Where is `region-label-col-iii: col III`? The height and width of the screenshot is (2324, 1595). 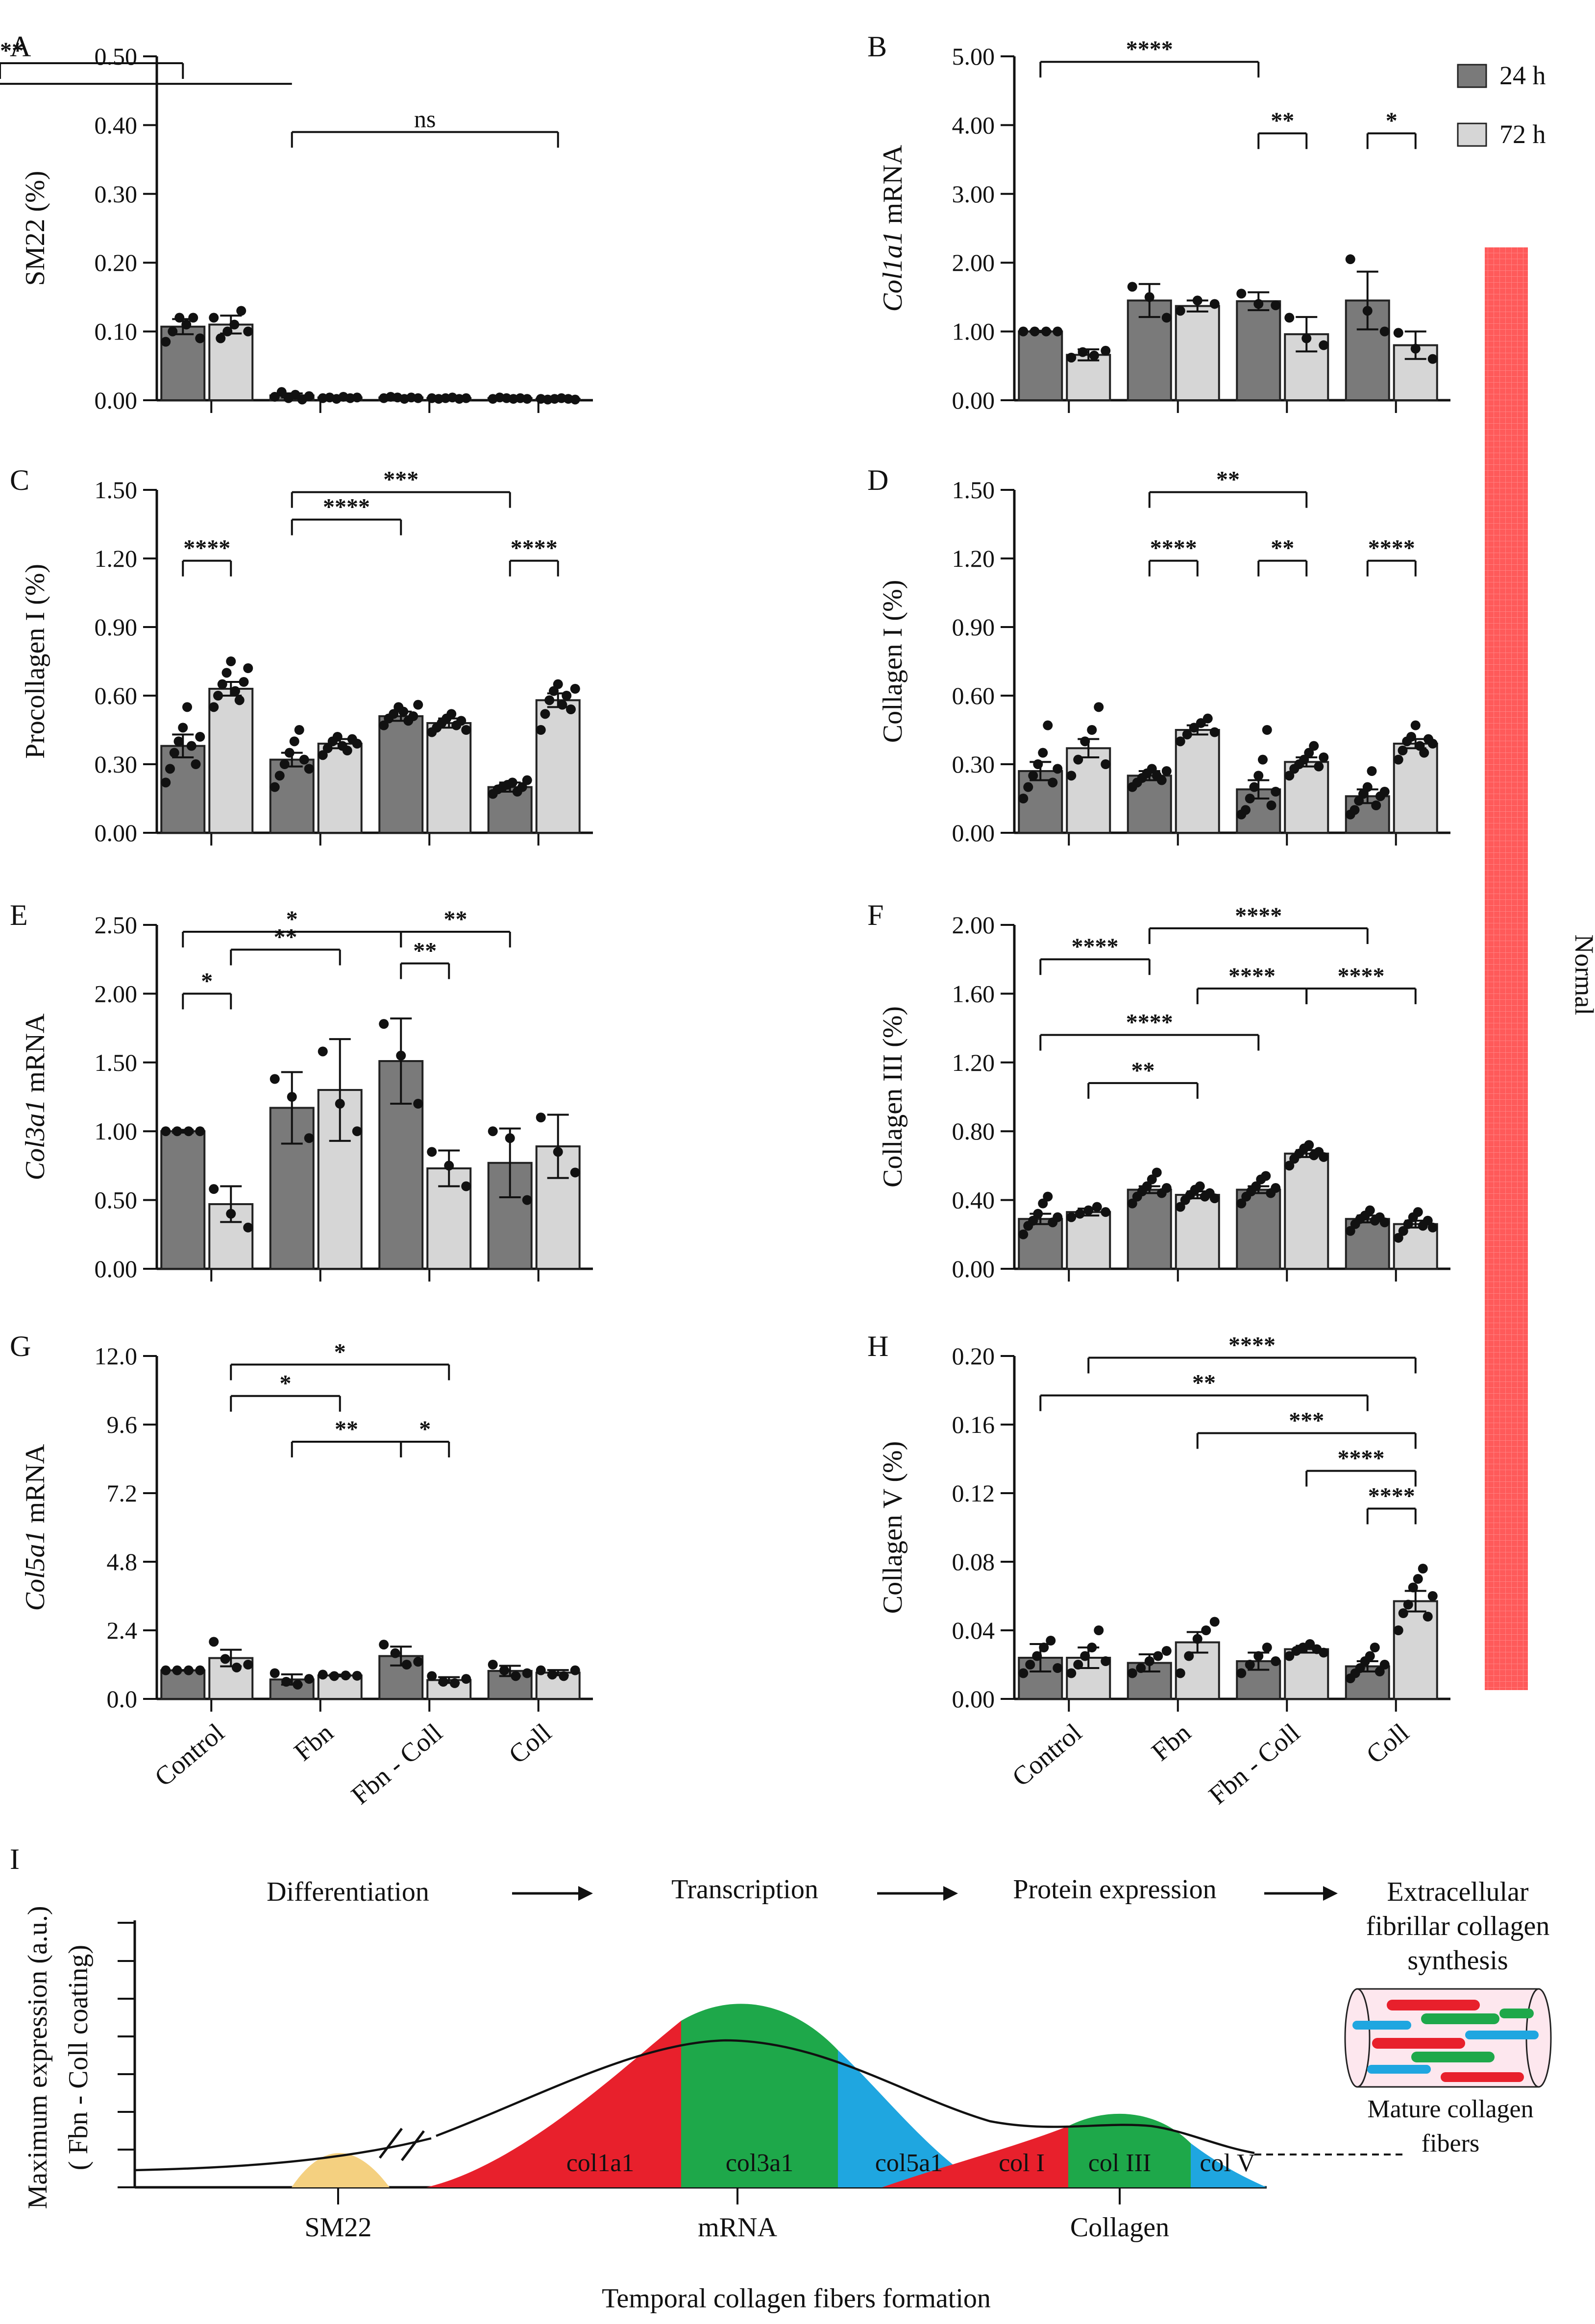 region-label-col-iii: col III is located at coordinates (1120, 2163).